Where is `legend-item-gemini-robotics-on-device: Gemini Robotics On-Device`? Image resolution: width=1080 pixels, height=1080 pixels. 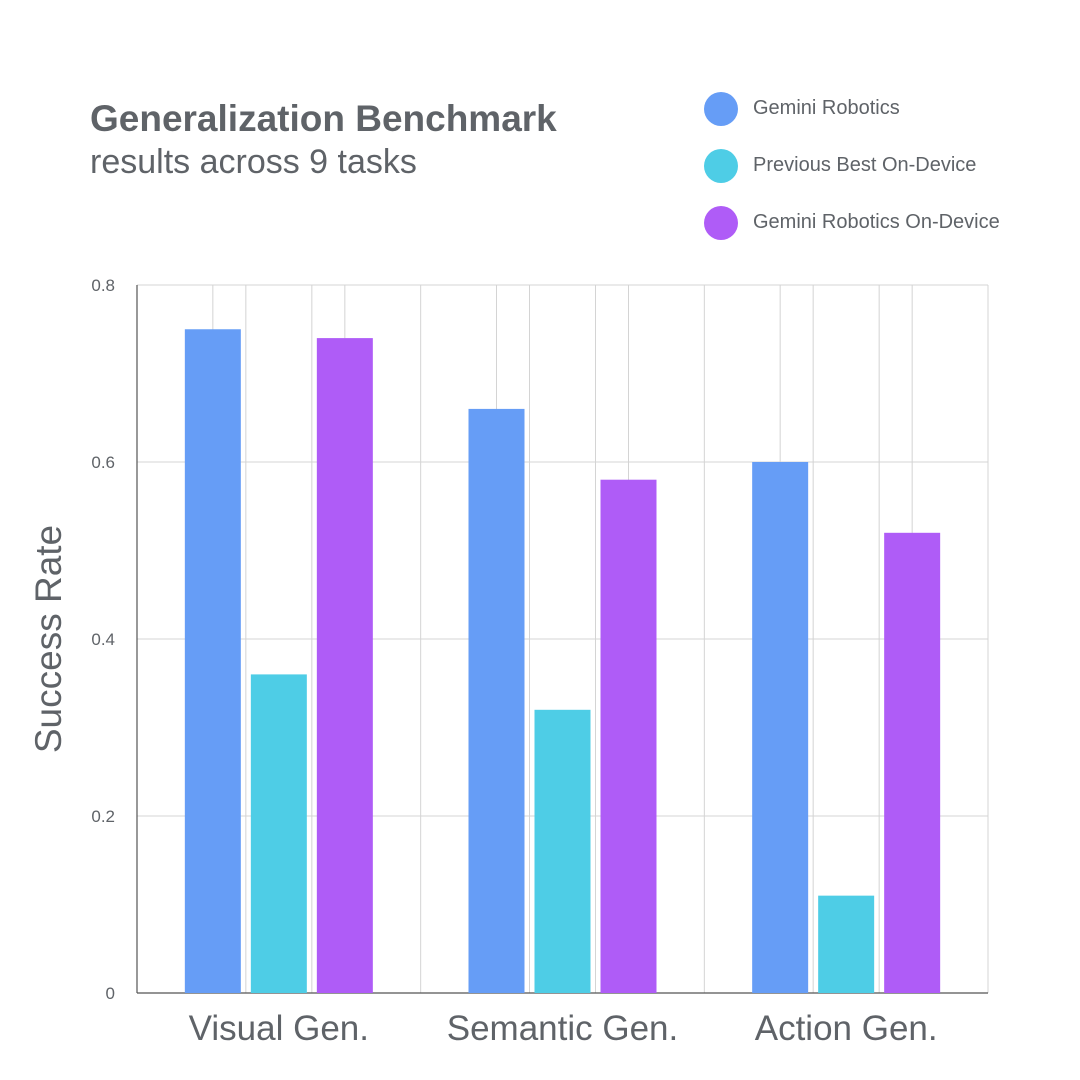 legend-item-gemini-robotics-on-device: Gemini Robotics On-Device is located at coordinates (874, 223).